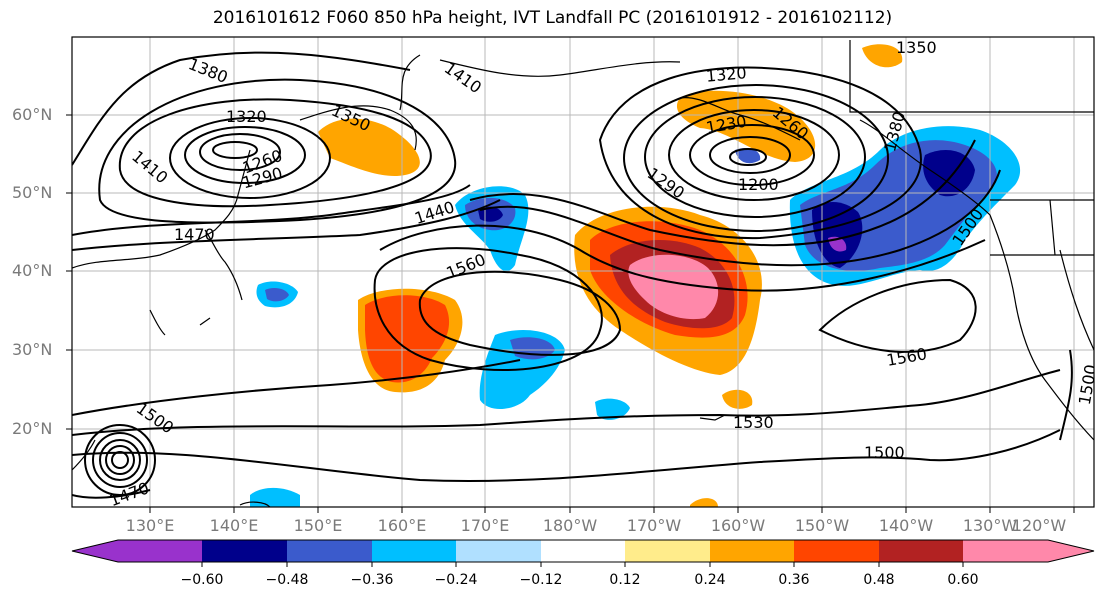 The width and height of the screenshot is (1105, 601). I want to click on lon-label: 170°E, so click(485, 525).